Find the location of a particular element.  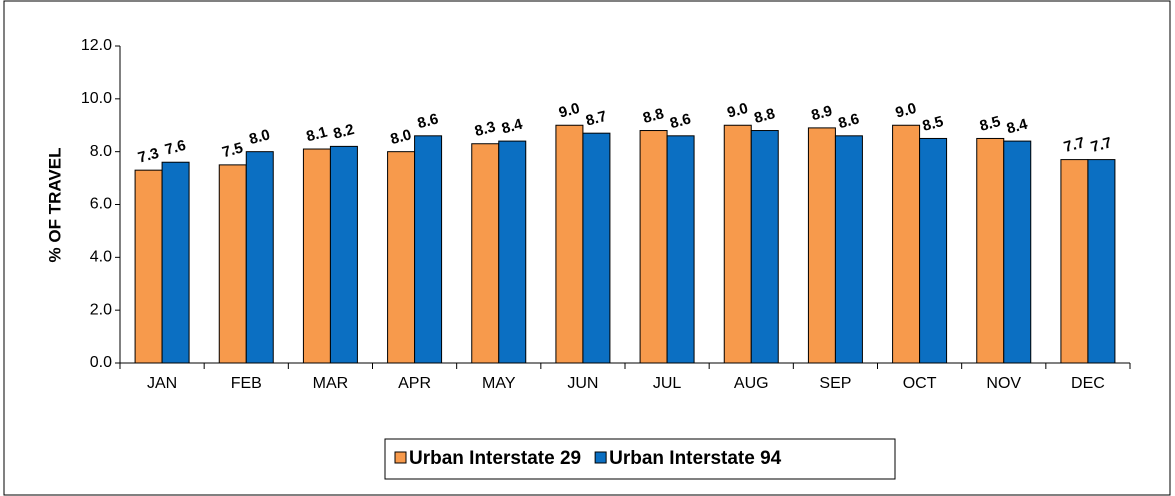

x-tick-label: JUL is located at coordinates (667, 383).